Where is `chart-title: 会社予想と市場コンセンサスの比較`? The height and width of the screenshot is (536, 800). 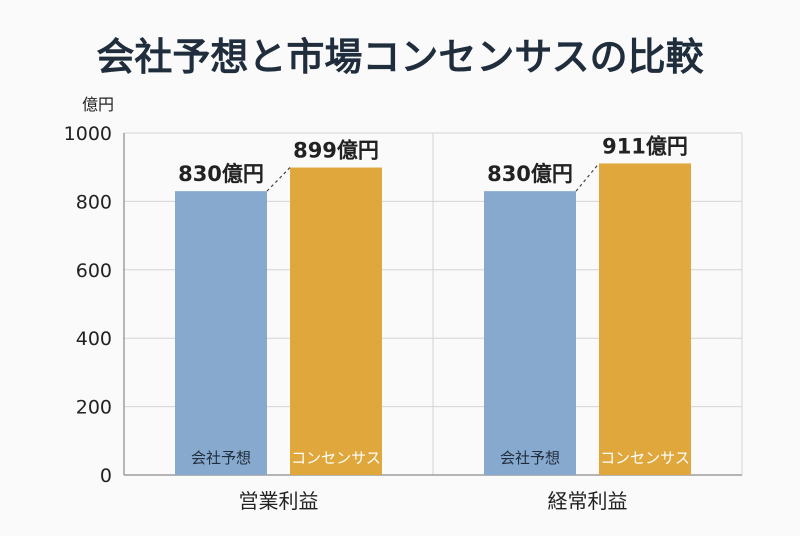
chart-title: 会社予想と市場コンセンサスの比較 is located at coordinates (400, 57).